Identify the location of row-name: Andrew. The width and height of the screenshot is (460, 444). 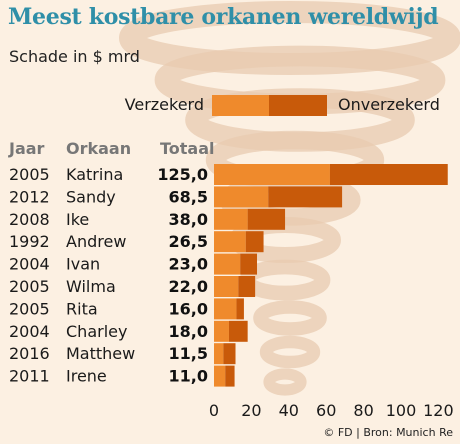
(96, 241).